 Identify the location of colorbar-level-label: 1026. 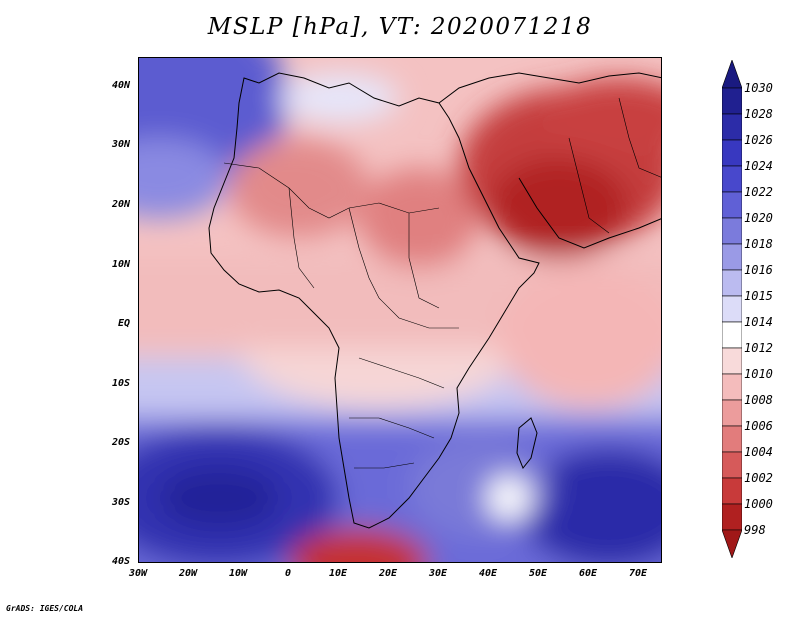
(758, 140).